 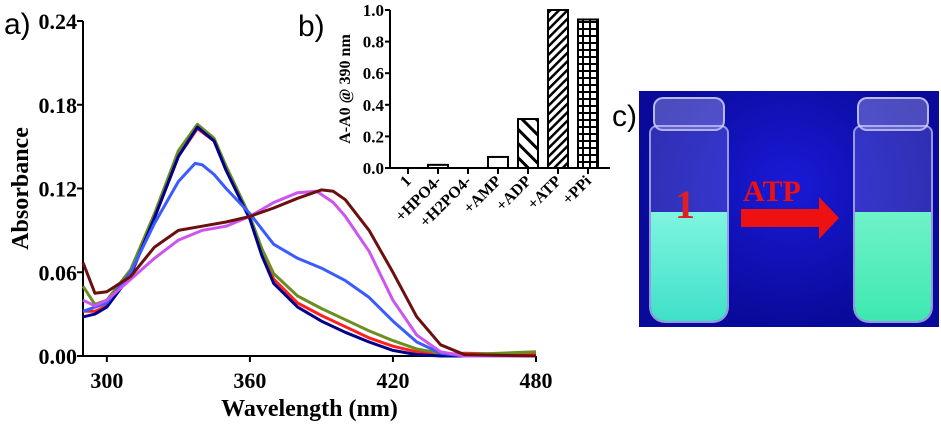 What do you see at coordinates (624, 116) in the screenshot?
I see `panel-label-c: c)` at bounding box center [624, 116].